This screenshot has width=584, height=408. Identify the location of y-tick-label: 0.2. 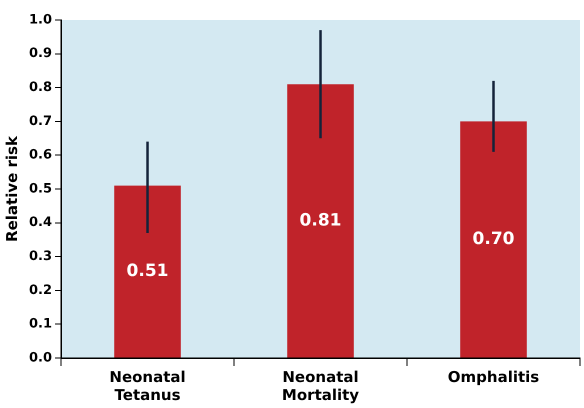
(40, 290).